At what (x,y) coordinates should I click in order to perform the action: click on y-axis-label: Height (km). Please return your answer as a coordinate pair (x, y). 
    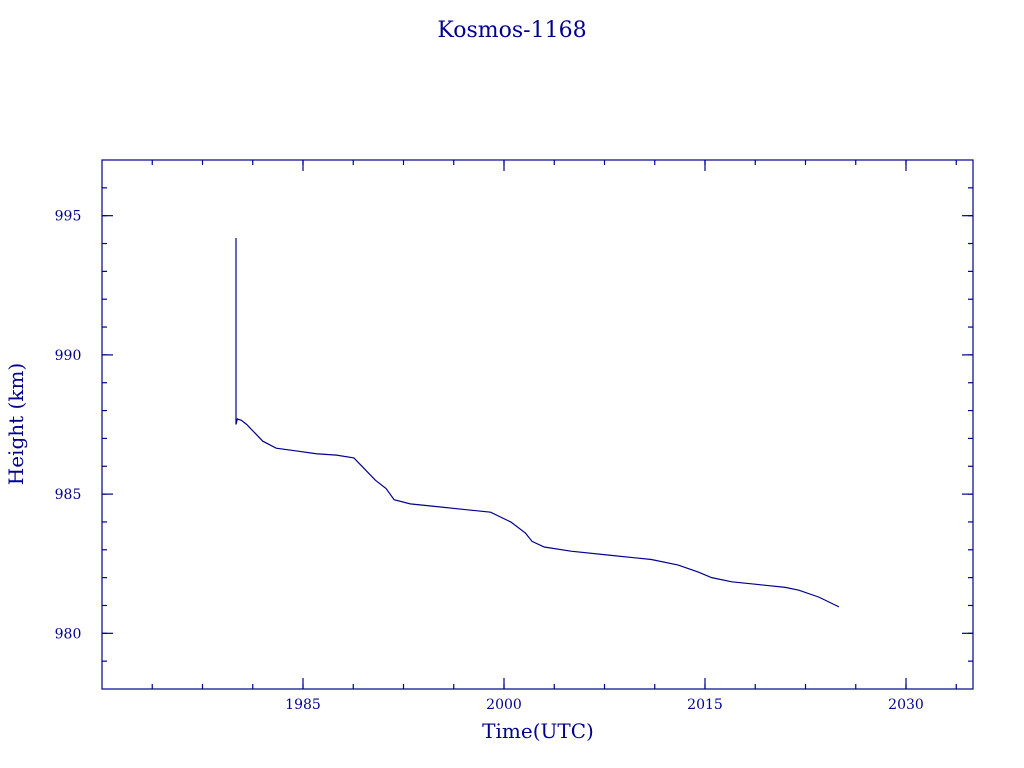
    Looking at the image, I should click on (16, 424).